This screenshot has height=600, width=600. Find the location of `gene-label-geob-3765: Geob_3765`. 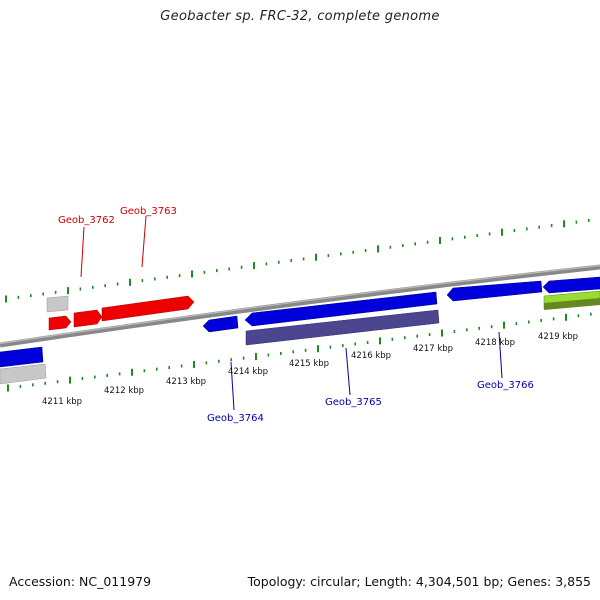

gene-label-geob-3765: Geob_3765 is located at coordinates (353, 402).